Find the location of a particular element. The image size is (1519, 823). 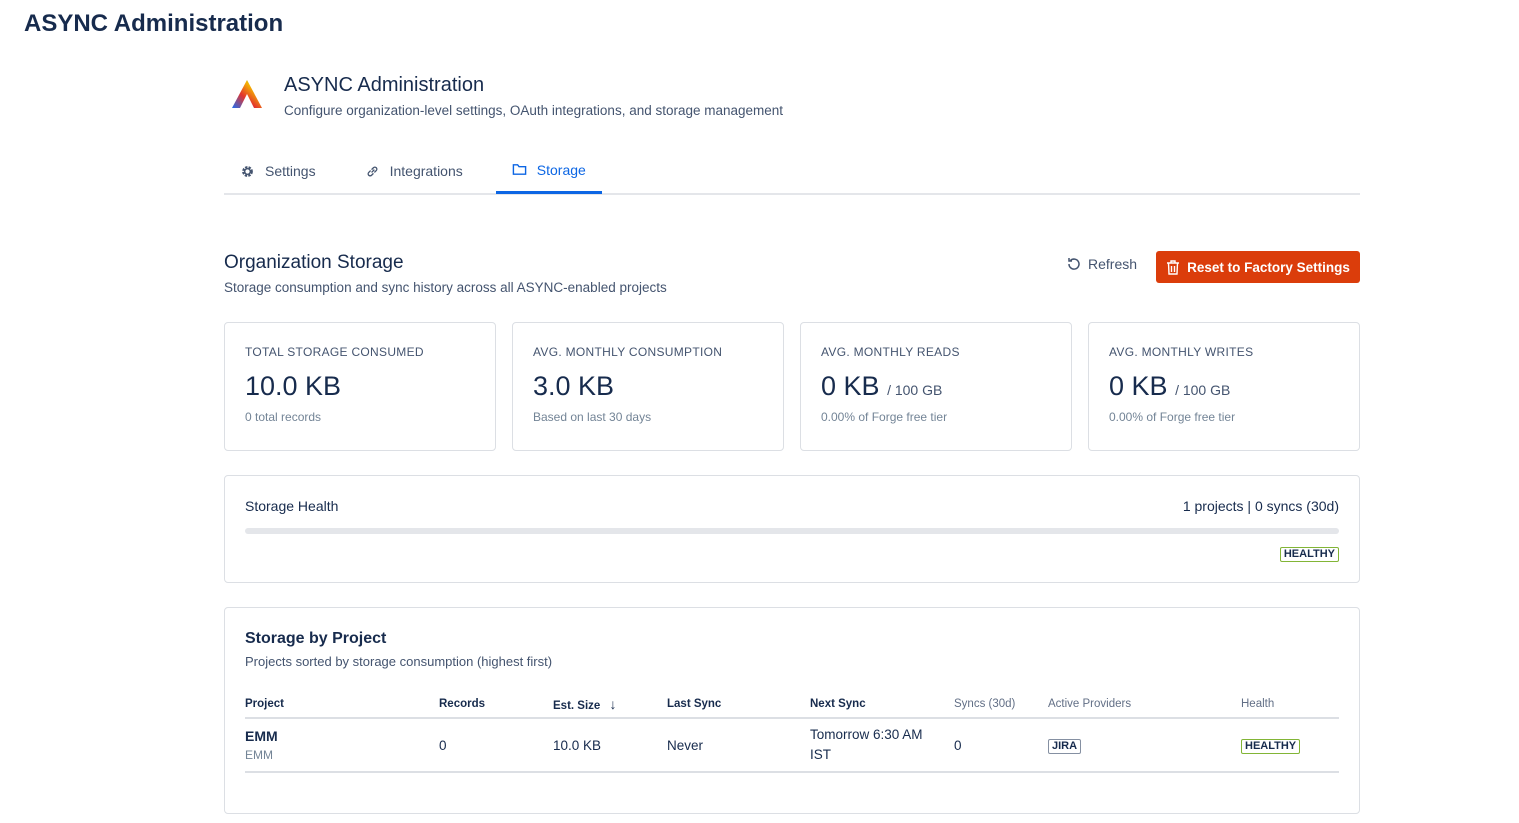

reset-factory-settings-button: Reset to Factory Settings is located at coordinates (1258, 267).